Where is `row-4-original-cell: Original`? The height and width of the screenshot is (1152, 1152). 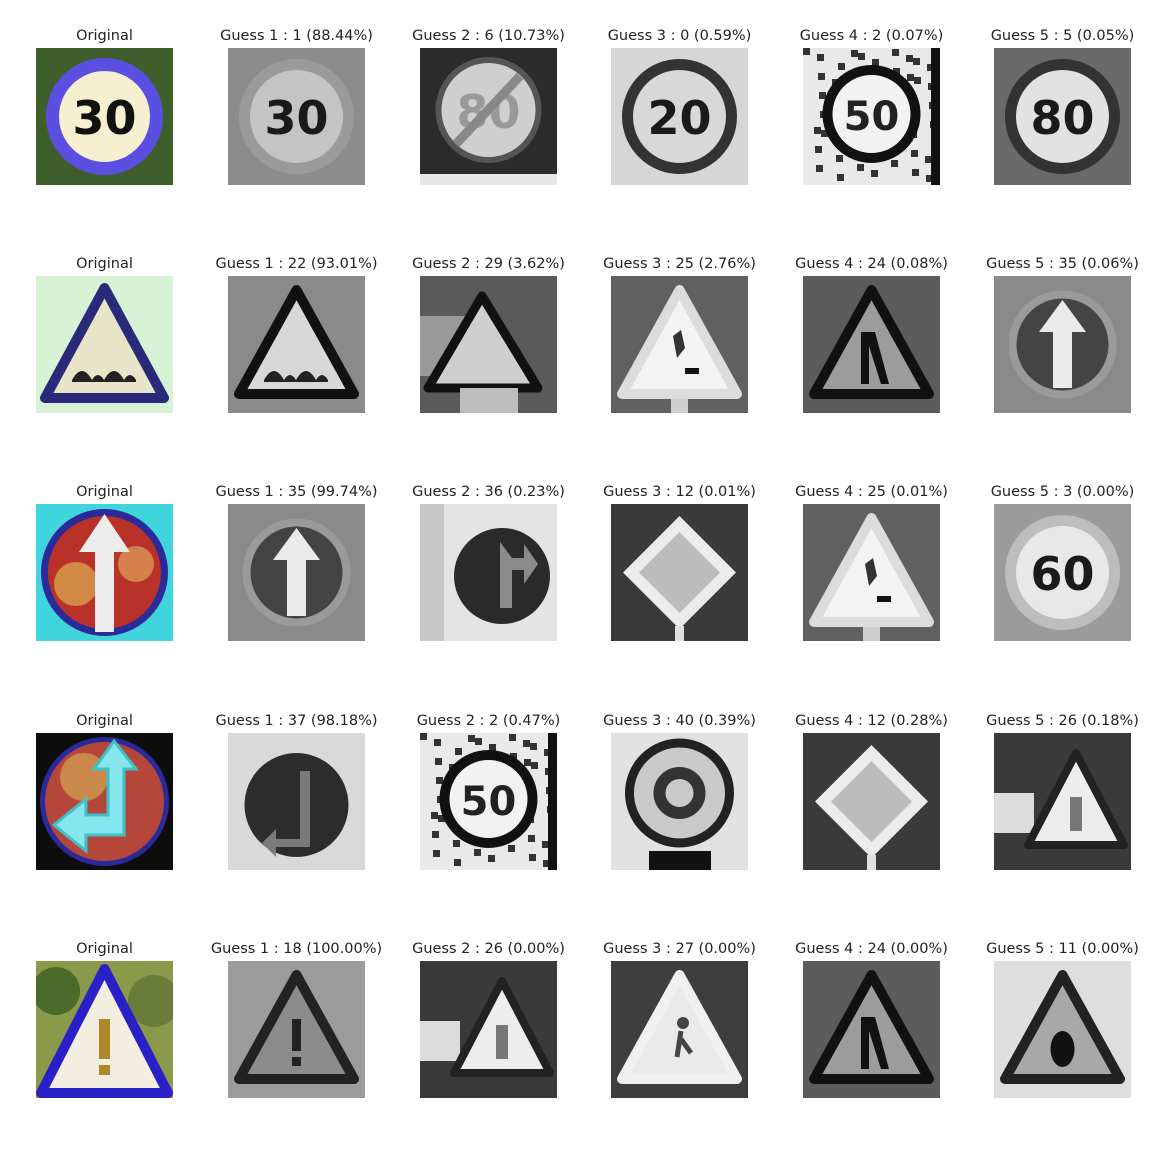
row-4-original-cell: Original is located at coordinates (104, 791).